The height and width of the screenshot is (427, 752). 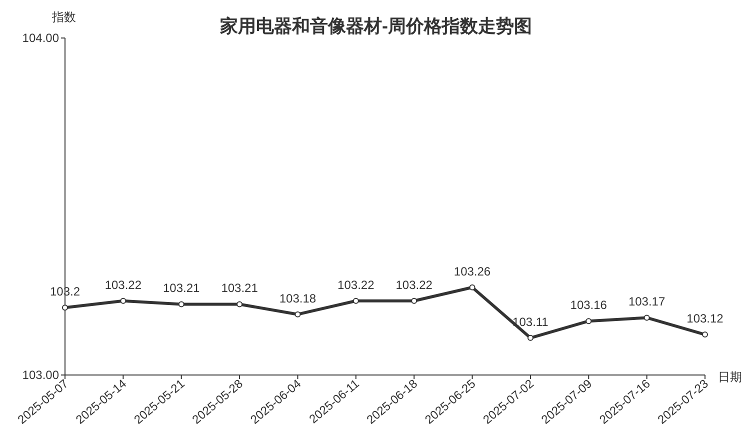 I want to click on y-tick-label: 104.00, so click(x=41, y=38).